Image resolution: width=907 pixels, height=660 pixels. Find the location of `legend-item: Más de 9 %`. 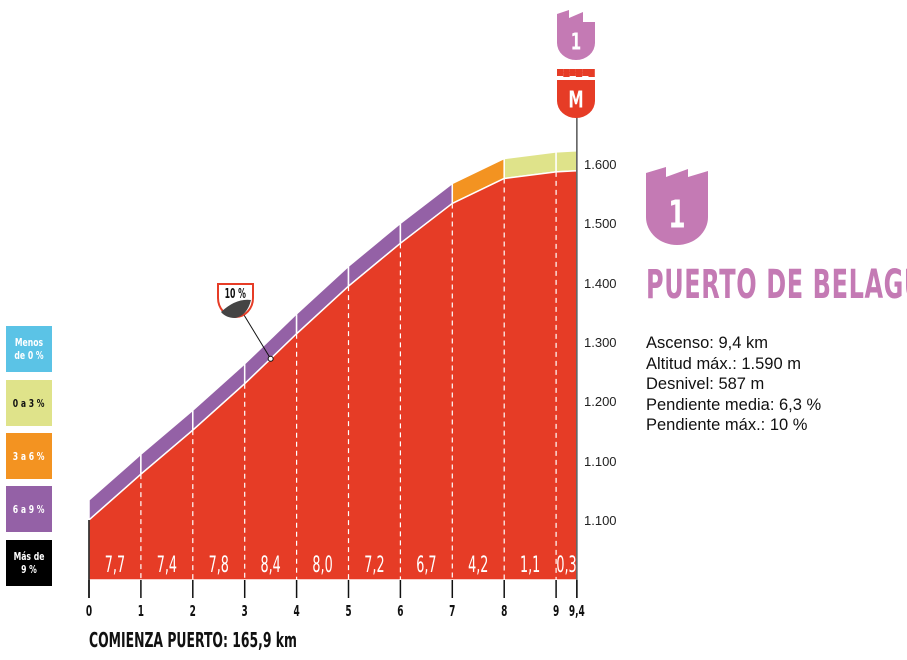

legend-item: Más de 9 % is located at coordinates (29, 563).